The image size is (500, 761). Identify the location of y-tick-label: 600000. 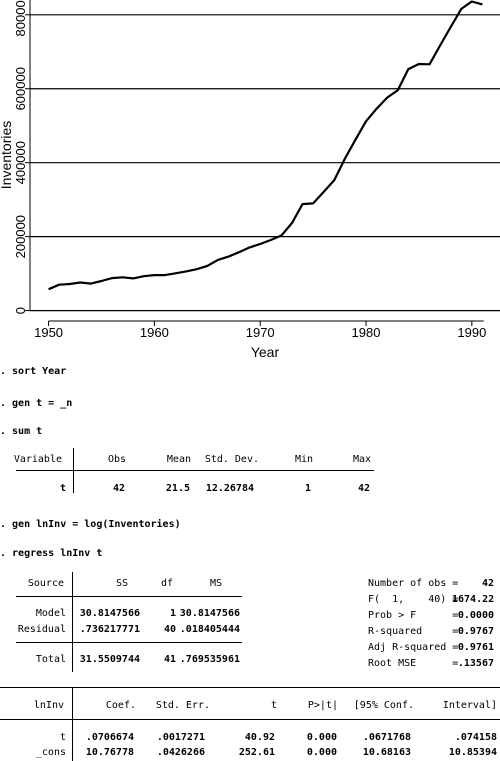
(20, 88).